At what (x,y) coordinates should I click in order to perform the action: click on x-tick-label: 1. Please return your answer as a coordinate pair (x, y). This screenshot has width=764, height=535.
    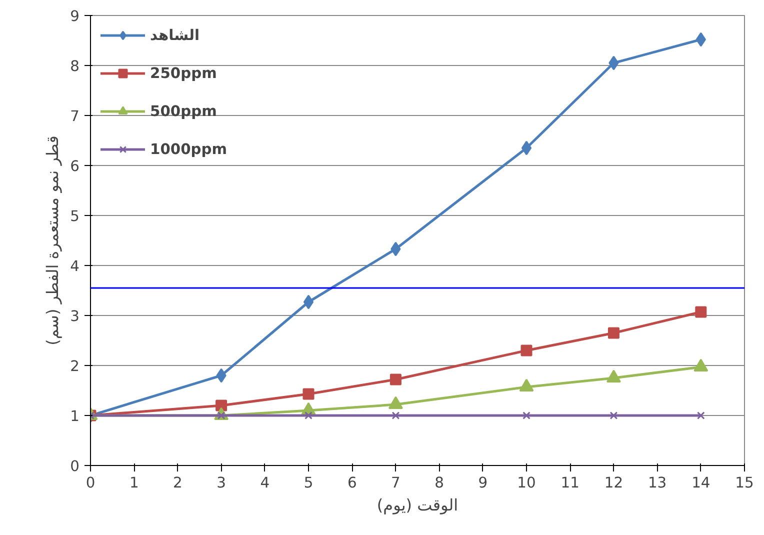
    Looking at the image, I should click on (134, 483).